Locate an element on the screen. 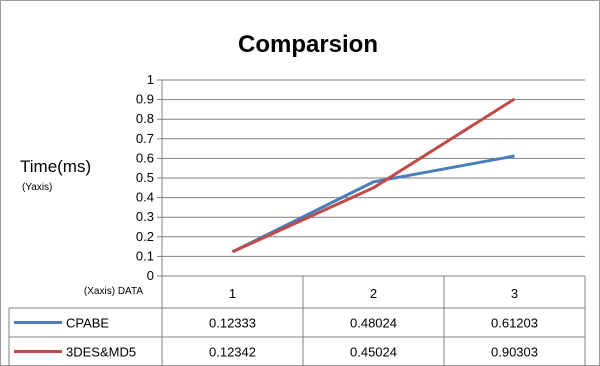  x-category-label: 3 is located at coordinates (514, 293).